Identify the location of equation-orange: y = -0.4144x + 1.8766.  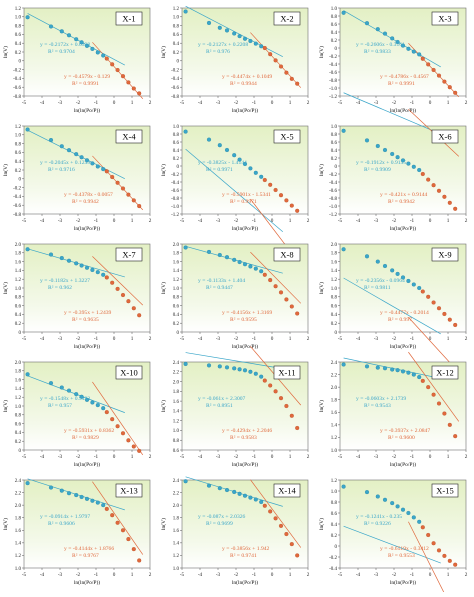
(89, 549).